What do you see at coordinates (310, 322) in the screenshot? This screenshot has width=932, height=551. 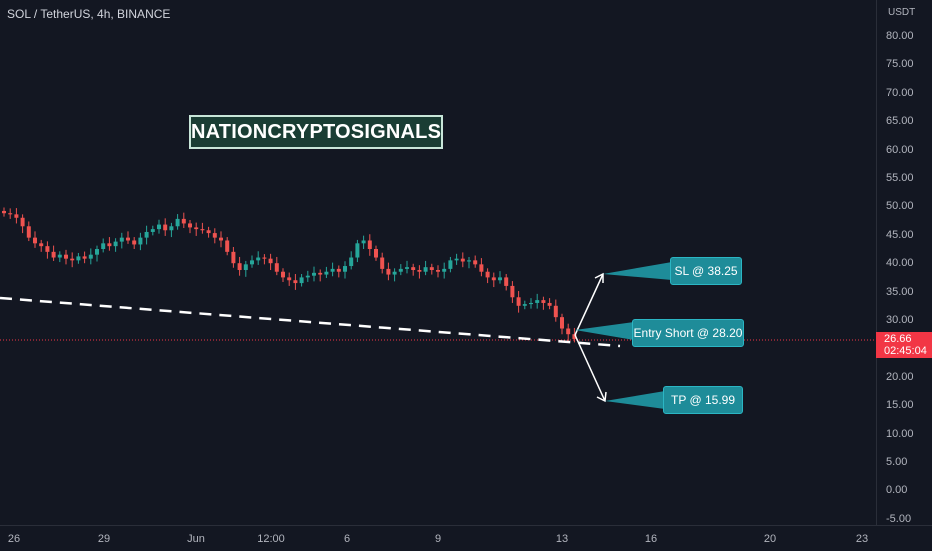 I see `trendline` at bounding box center [310, 322].